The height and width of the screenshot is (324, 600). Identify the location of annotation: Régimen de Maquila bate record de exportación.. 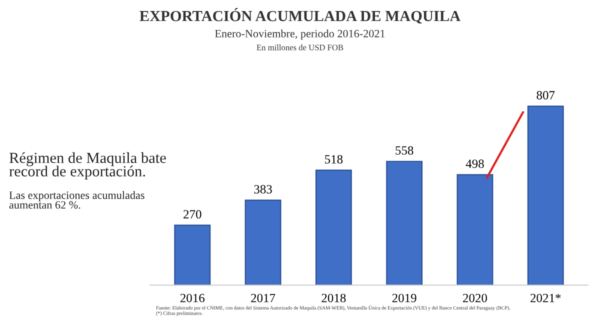
(87, 166).